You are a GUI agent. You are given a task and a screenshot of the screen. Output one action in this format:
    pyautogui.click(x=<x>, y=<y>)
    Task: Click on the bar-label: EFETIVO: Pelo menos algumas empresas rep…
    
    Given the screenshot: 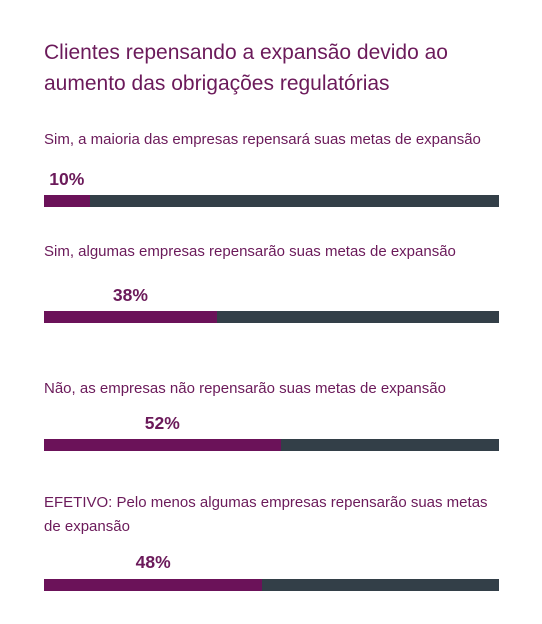 What is the action you would take?
    pyautogui.click(x=266, y=514)
    